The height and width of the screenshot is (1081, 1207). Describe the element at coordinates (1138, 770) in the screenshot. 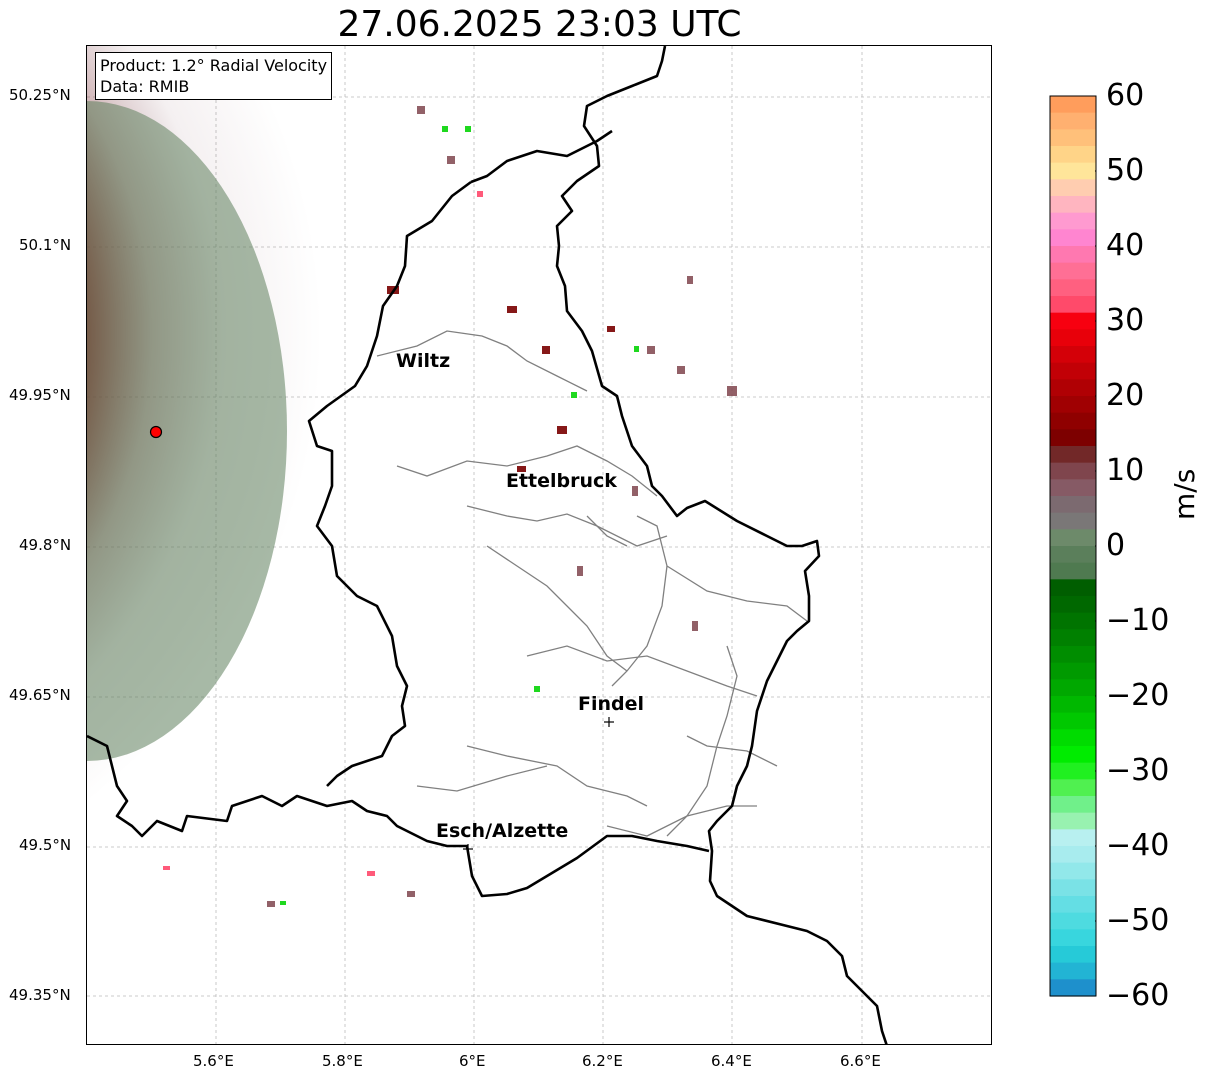

I see `colorbar-tick-label: −30` at that location.